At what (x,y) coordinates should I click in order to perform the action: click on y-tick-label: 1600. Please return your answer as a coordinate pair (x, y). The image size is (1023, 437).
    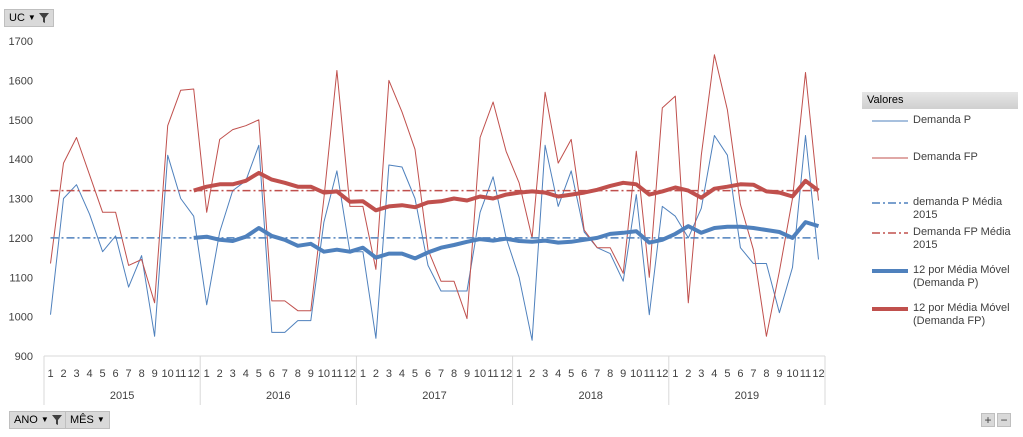
    Looking at the image, I should click on (21, 81).